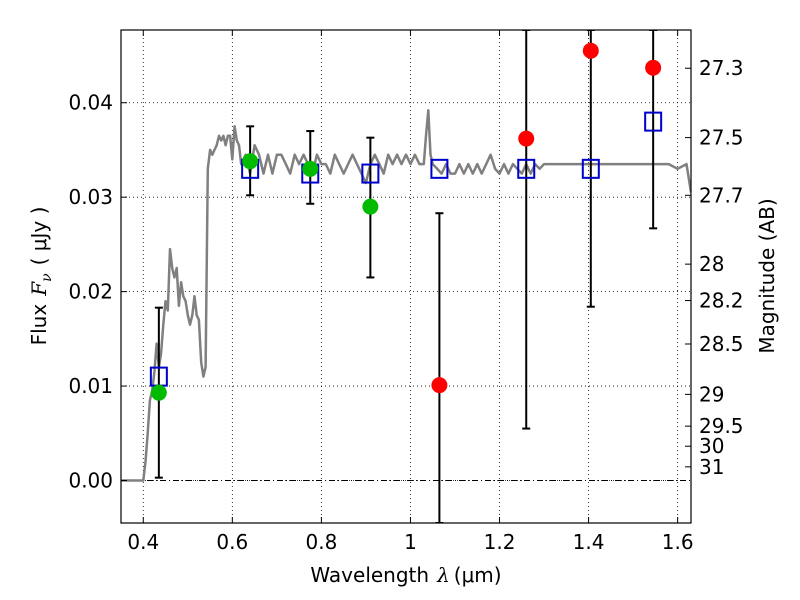  Describe the element at coordinates (90, 481) in the screenshot. I see `y-tick-label: 0.00` at that location.